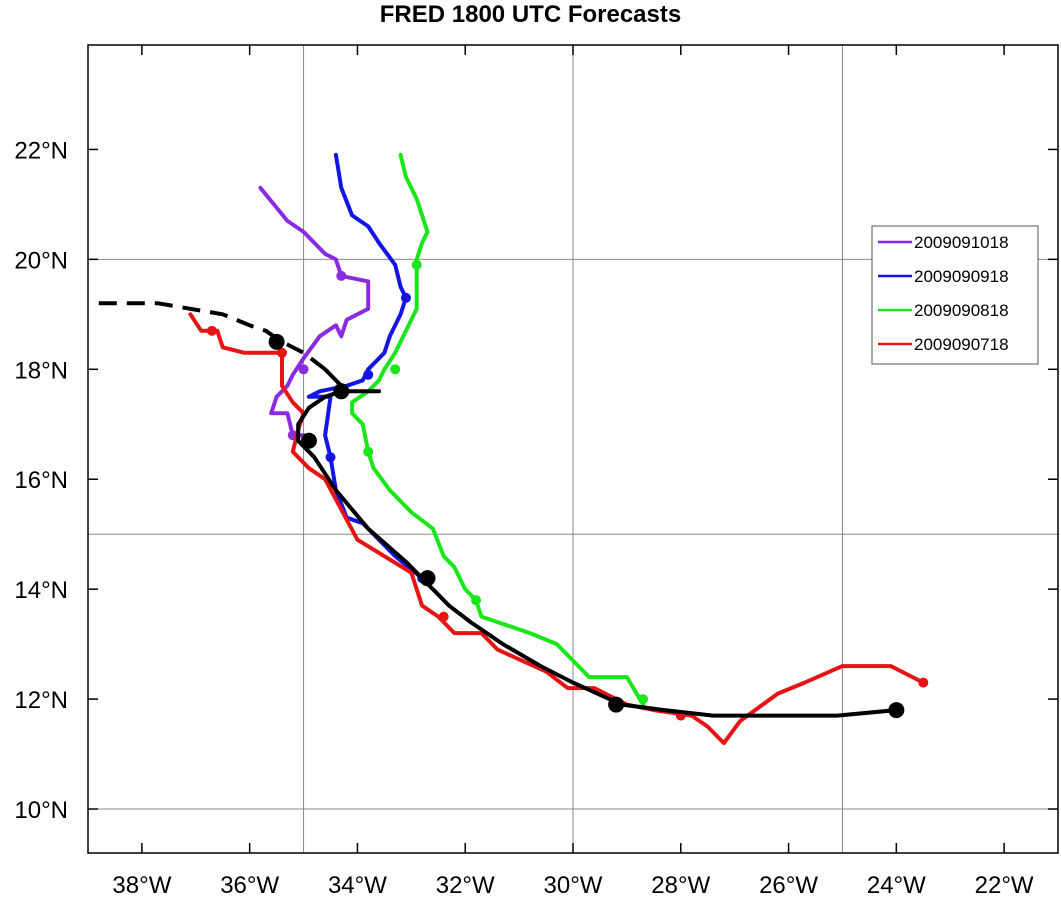 The width and height of the screenshot is (1061, 900). Describe the element at coordinates (41, 260) in the screenshot. I see `y-tick-label: 20°N` at that location.